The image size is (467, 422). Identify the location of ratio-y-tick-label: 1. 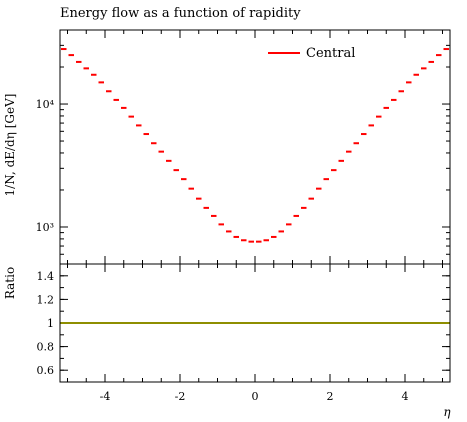
(50, 323).